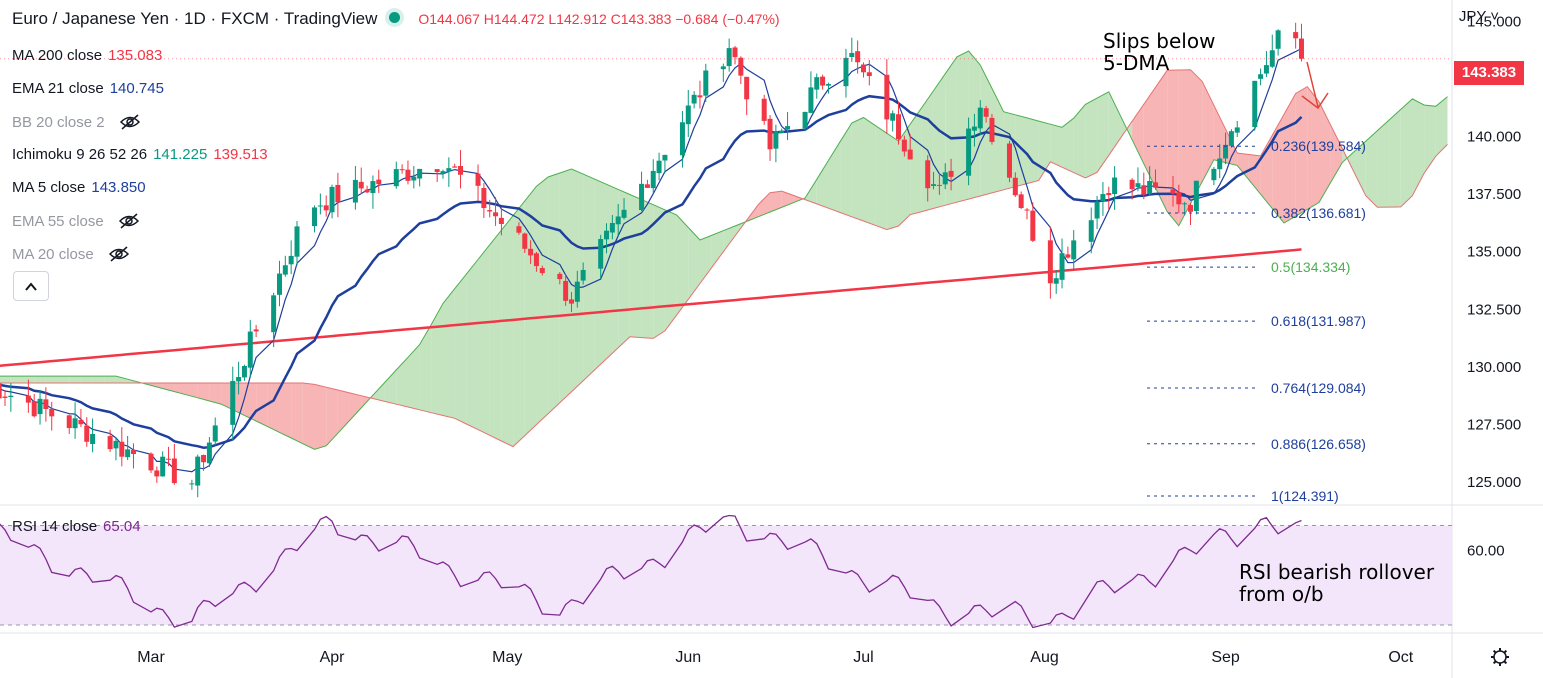  What do you see at coordinates (71, 254) in the screenshot?
I see `indicator-ma20: MA 20 close` at bounding box center [71, 254].